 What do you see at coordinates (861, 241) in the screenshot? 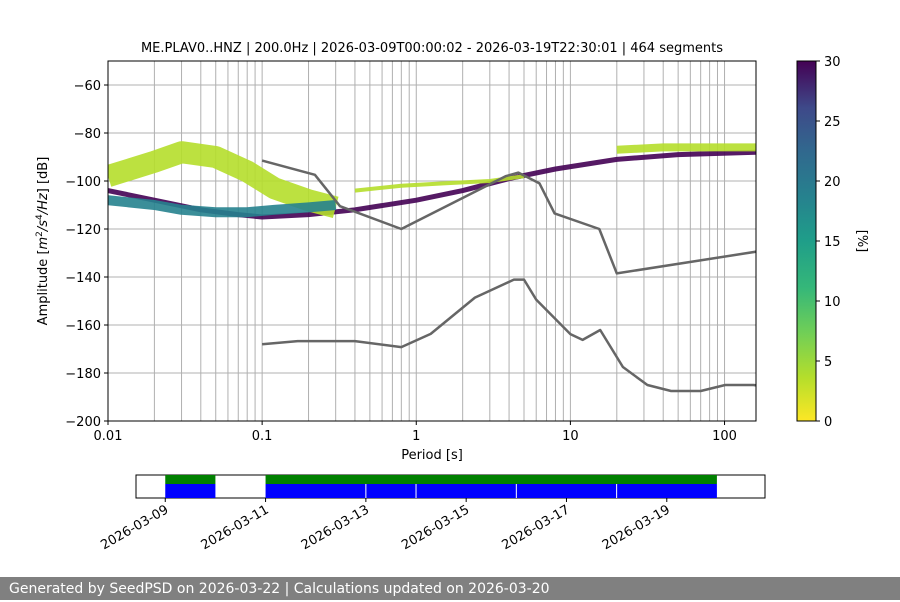
I see `colorbar-label: [%]` at bounding box center [861, 241].